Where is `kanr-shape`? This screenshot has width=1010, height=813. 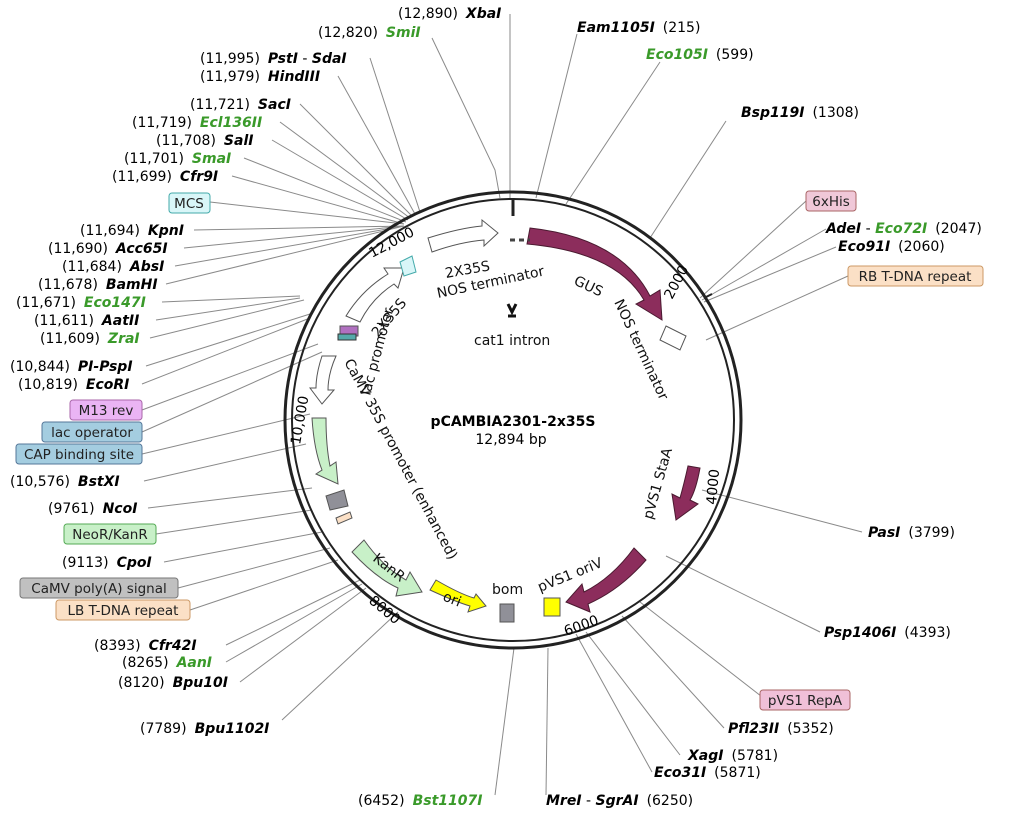 kanr-shape is located at coordinates (387, 568).